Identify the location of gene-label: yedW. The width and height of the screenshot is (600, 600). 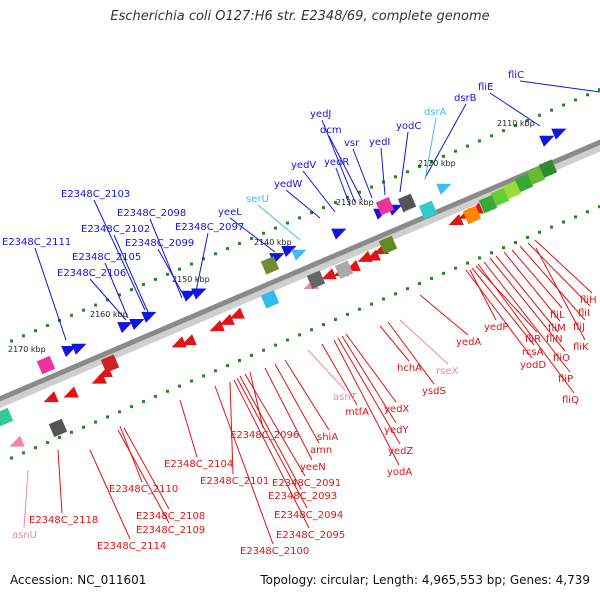
(288, 184).